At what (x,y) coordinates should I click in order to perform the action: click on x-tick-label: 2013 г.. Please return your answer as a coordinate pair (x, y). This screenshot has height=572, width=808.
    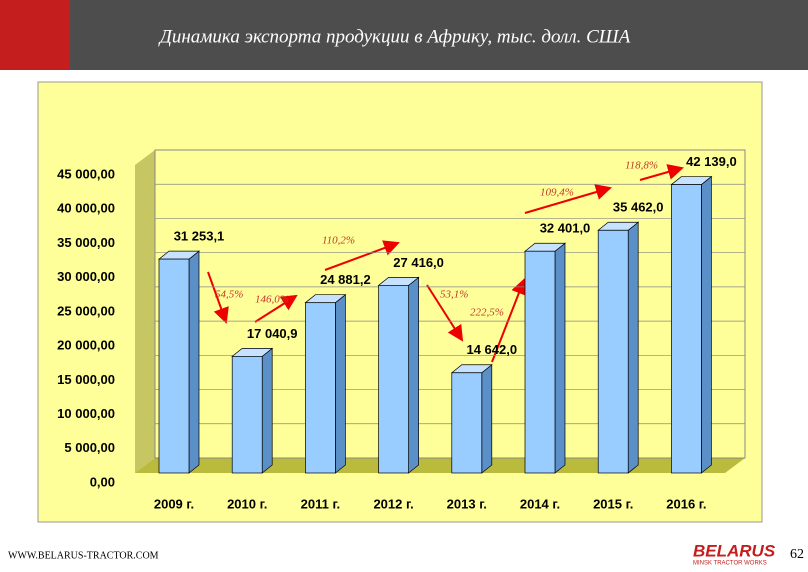
    Looking at the image, I should click on (467, 503).